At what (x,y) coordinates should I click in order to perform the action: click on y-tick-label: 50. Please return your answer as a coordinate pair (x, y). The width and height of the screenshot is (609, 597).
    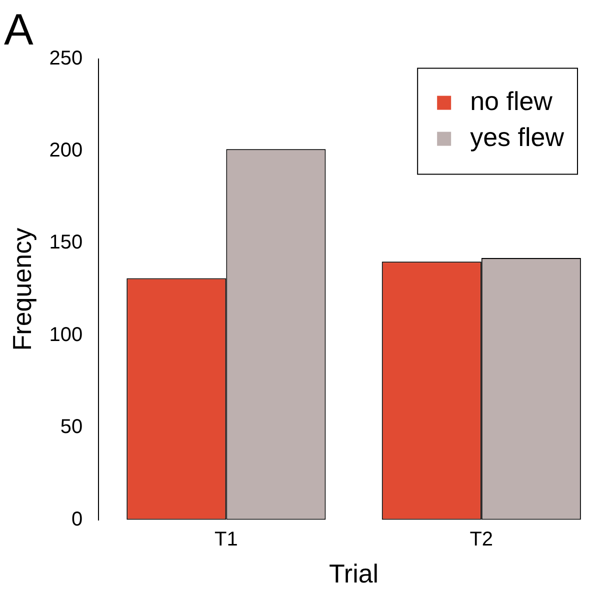
    Looking at the image, I should click on (71, 427).